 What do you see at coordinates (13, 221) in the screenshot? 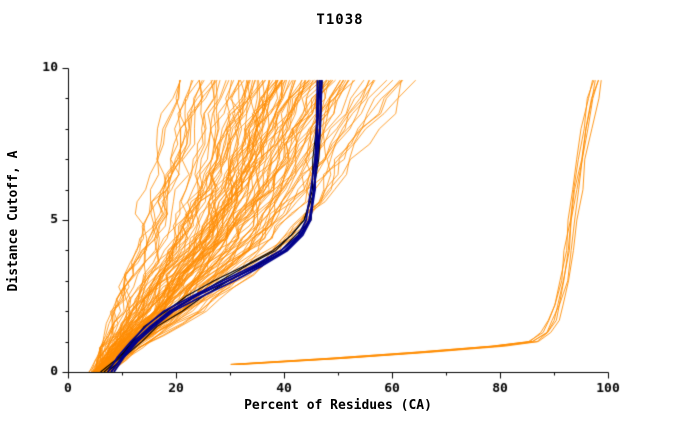
I see `y-axis-label: Distance Cutoff, A` at bounding box center [13, 221].